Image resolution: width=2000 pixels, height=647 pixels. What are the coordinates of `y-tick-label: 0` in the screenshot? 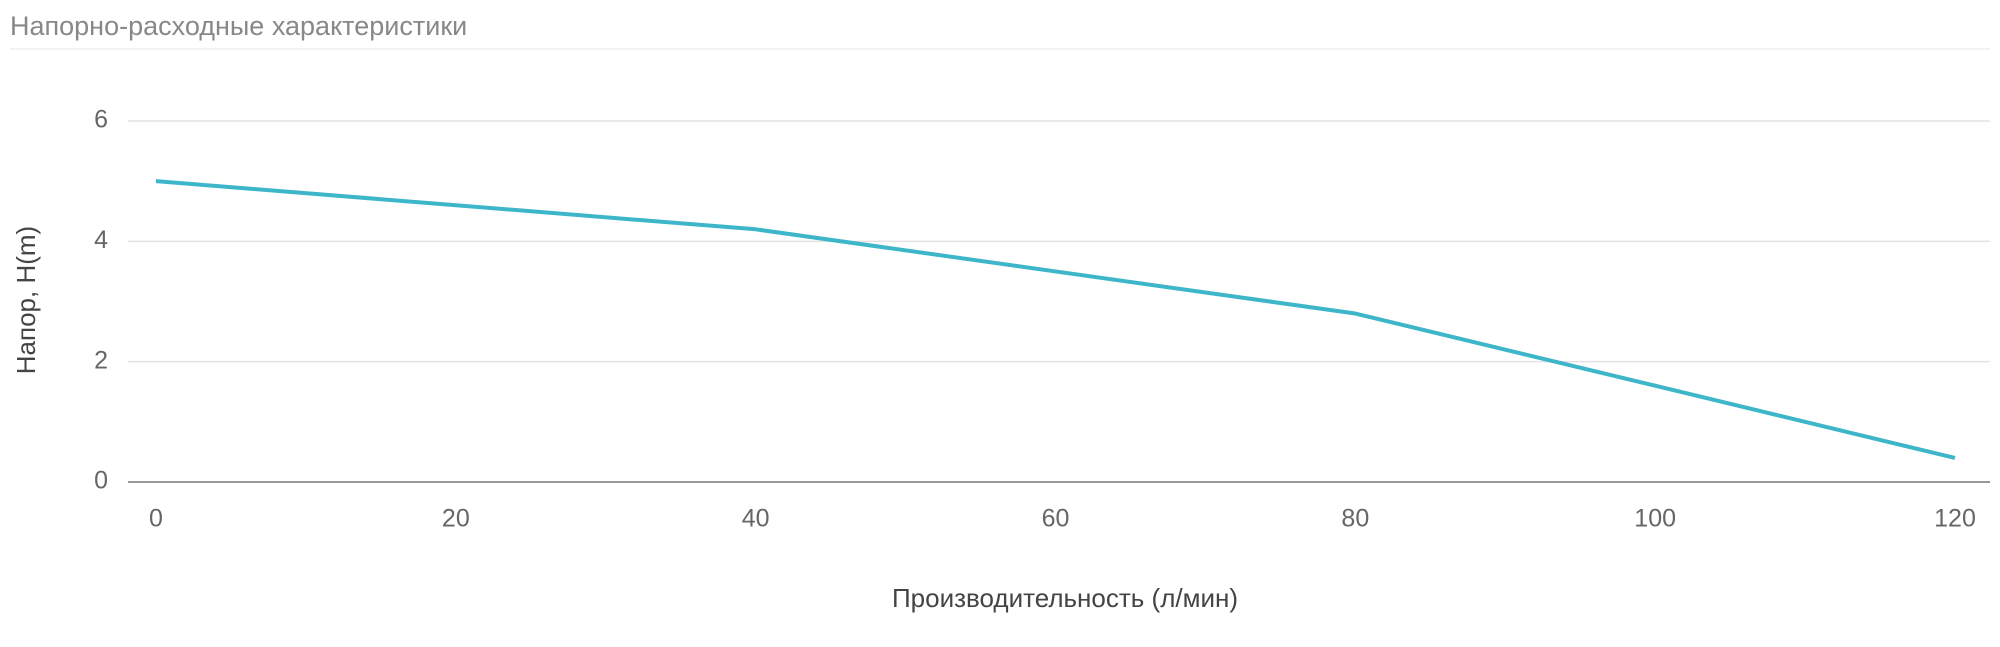 It's located at (101, 481).